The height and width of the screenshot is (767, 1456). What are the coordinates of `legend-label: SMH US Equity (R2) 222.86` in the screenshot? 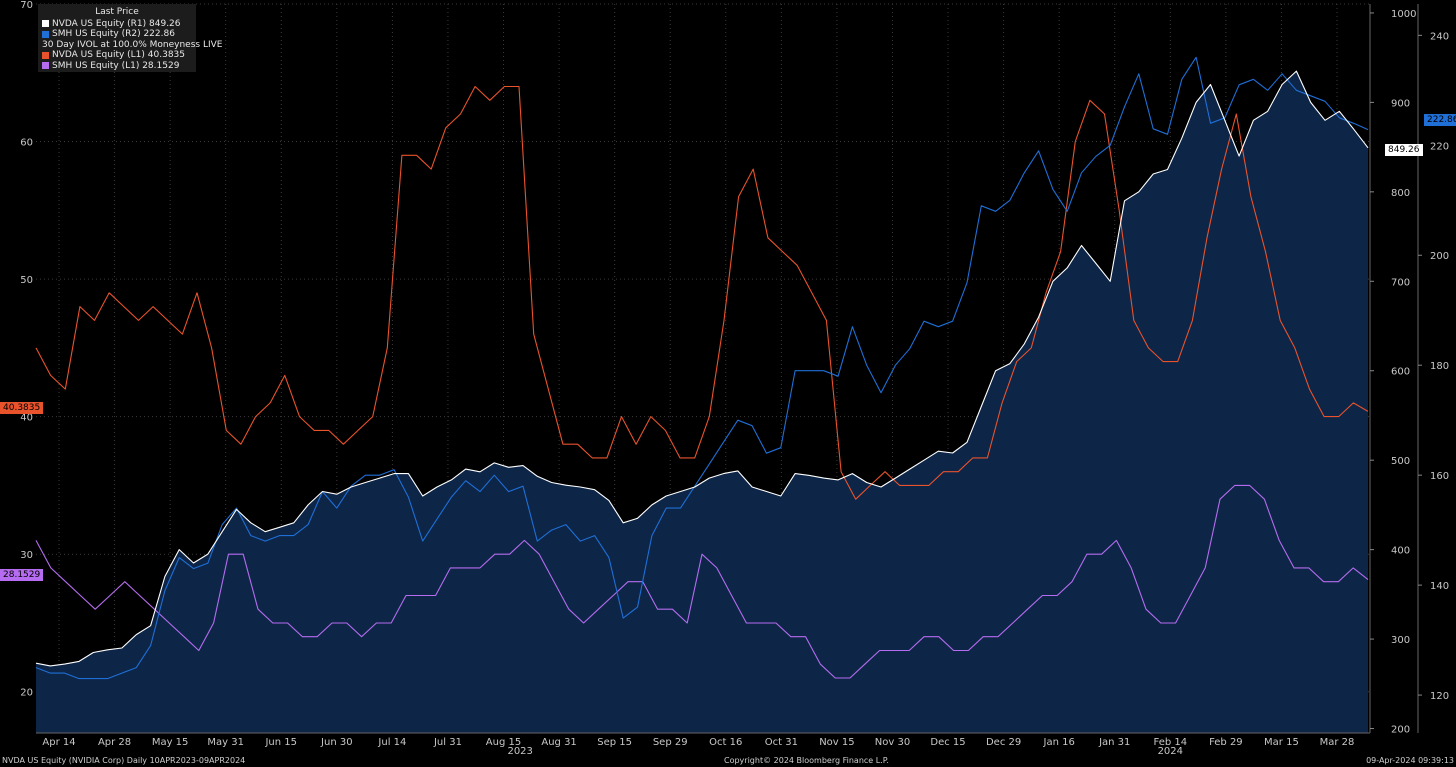 It's located at (113, 34).